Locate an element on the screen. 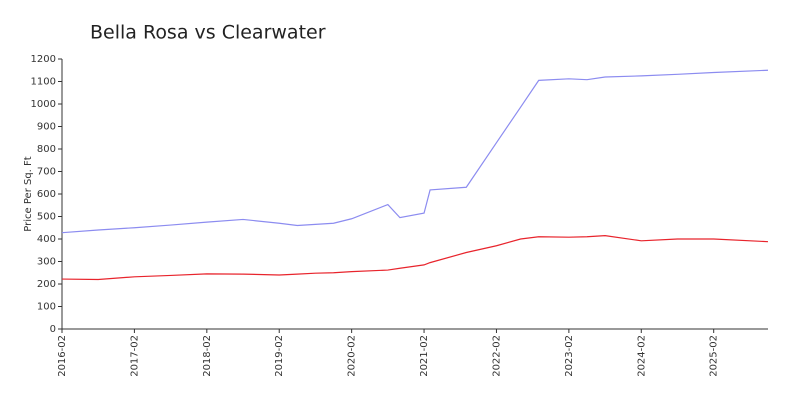 The height and width of the screenshot is (400, 800). x-tick-label: 2021-02 is located at coordinates (424, 356).